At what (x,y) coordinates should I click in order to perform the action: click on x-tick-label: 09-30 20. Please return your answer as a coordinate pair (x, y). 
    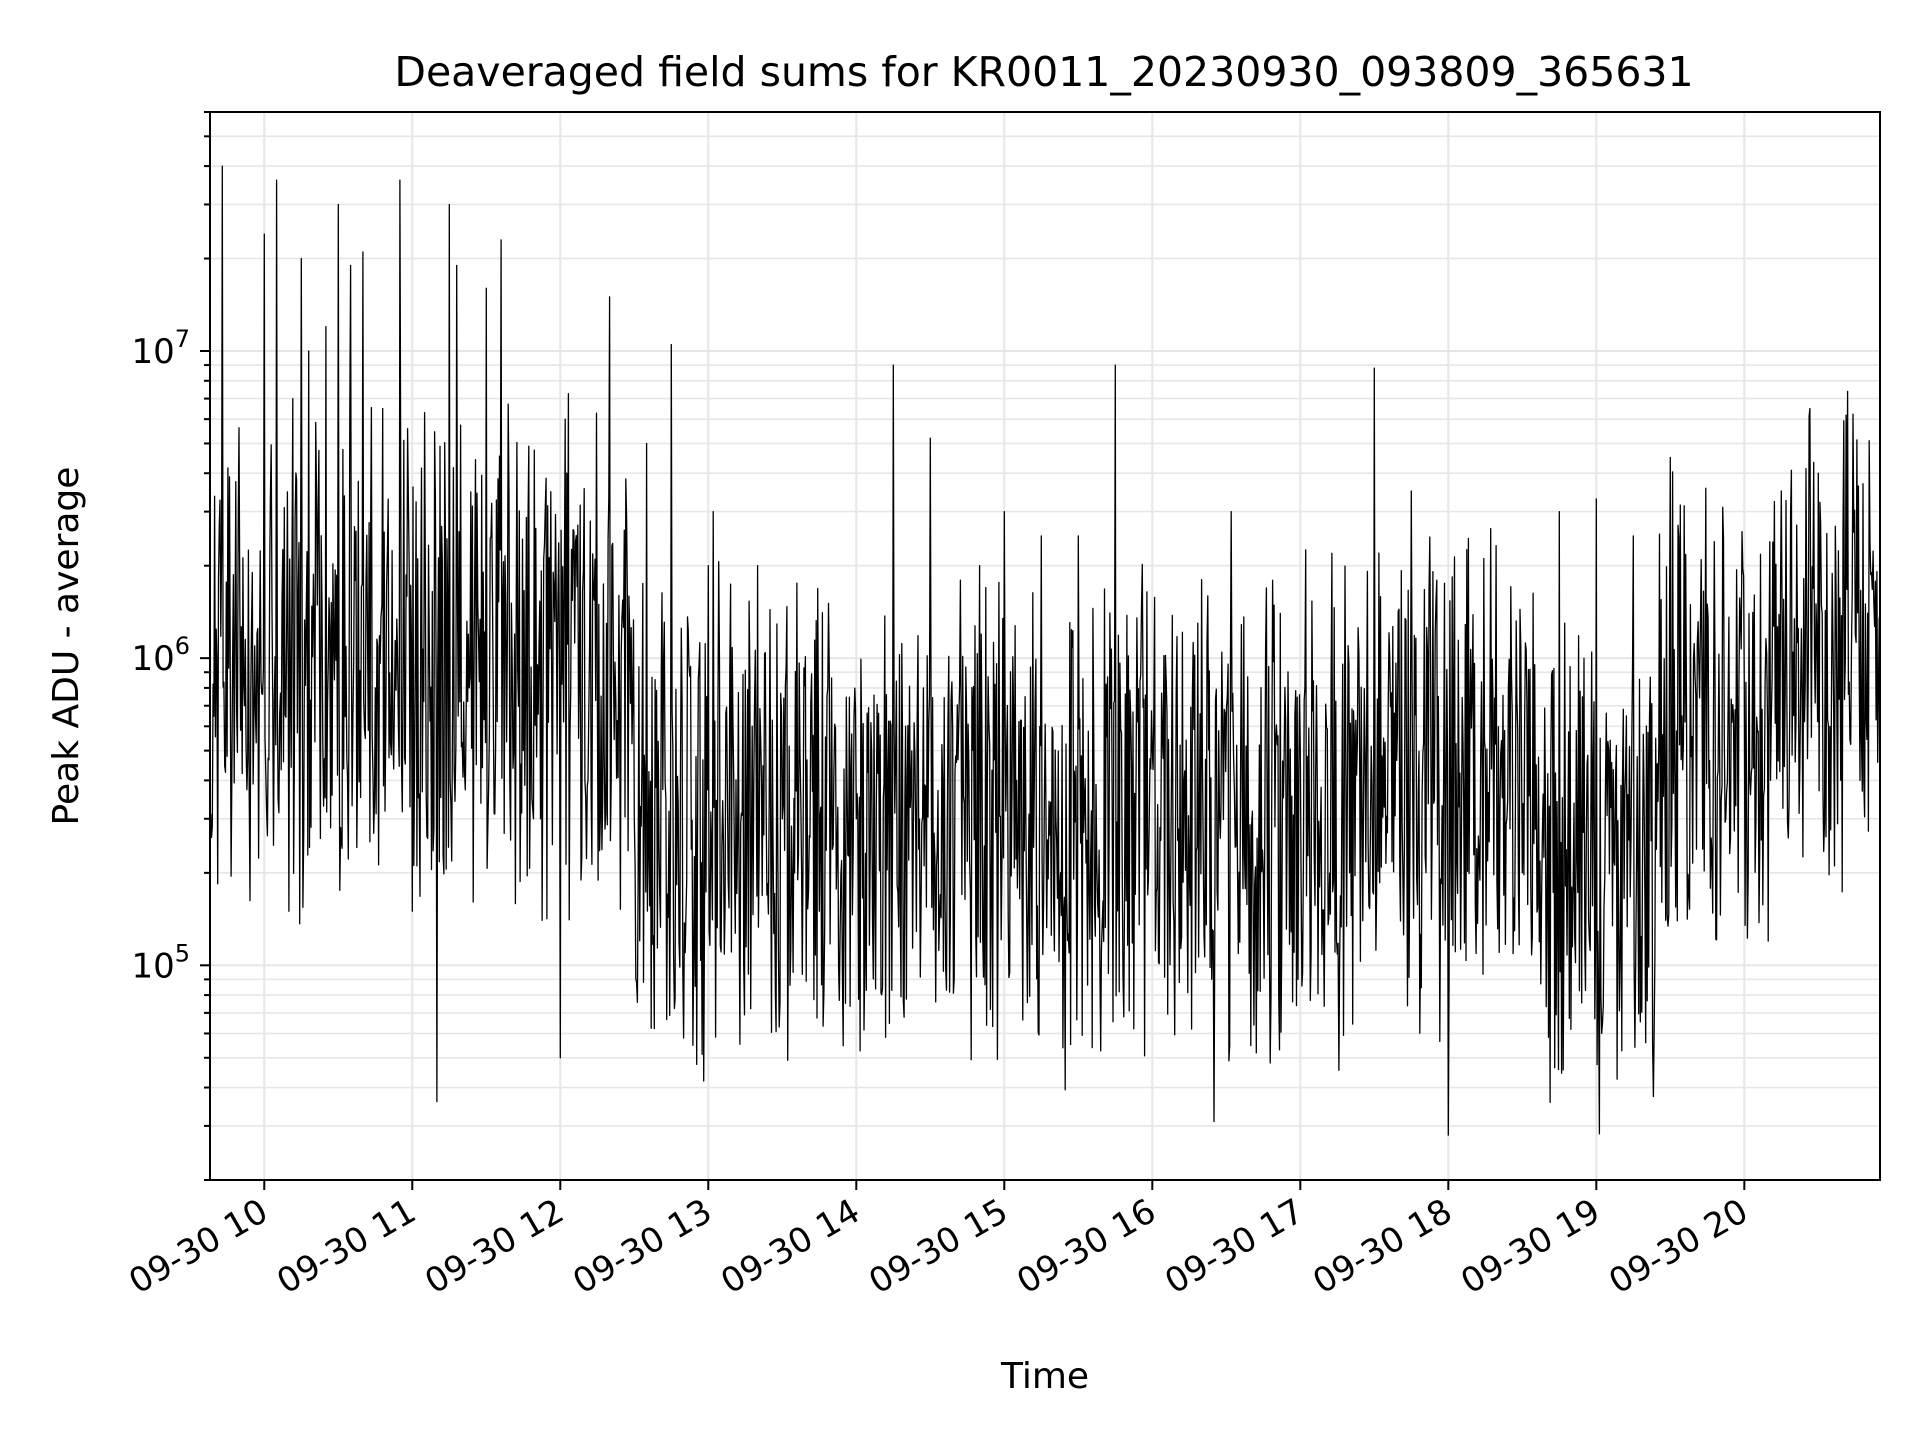
    Looking at the image, I should click on (1678, 1246).